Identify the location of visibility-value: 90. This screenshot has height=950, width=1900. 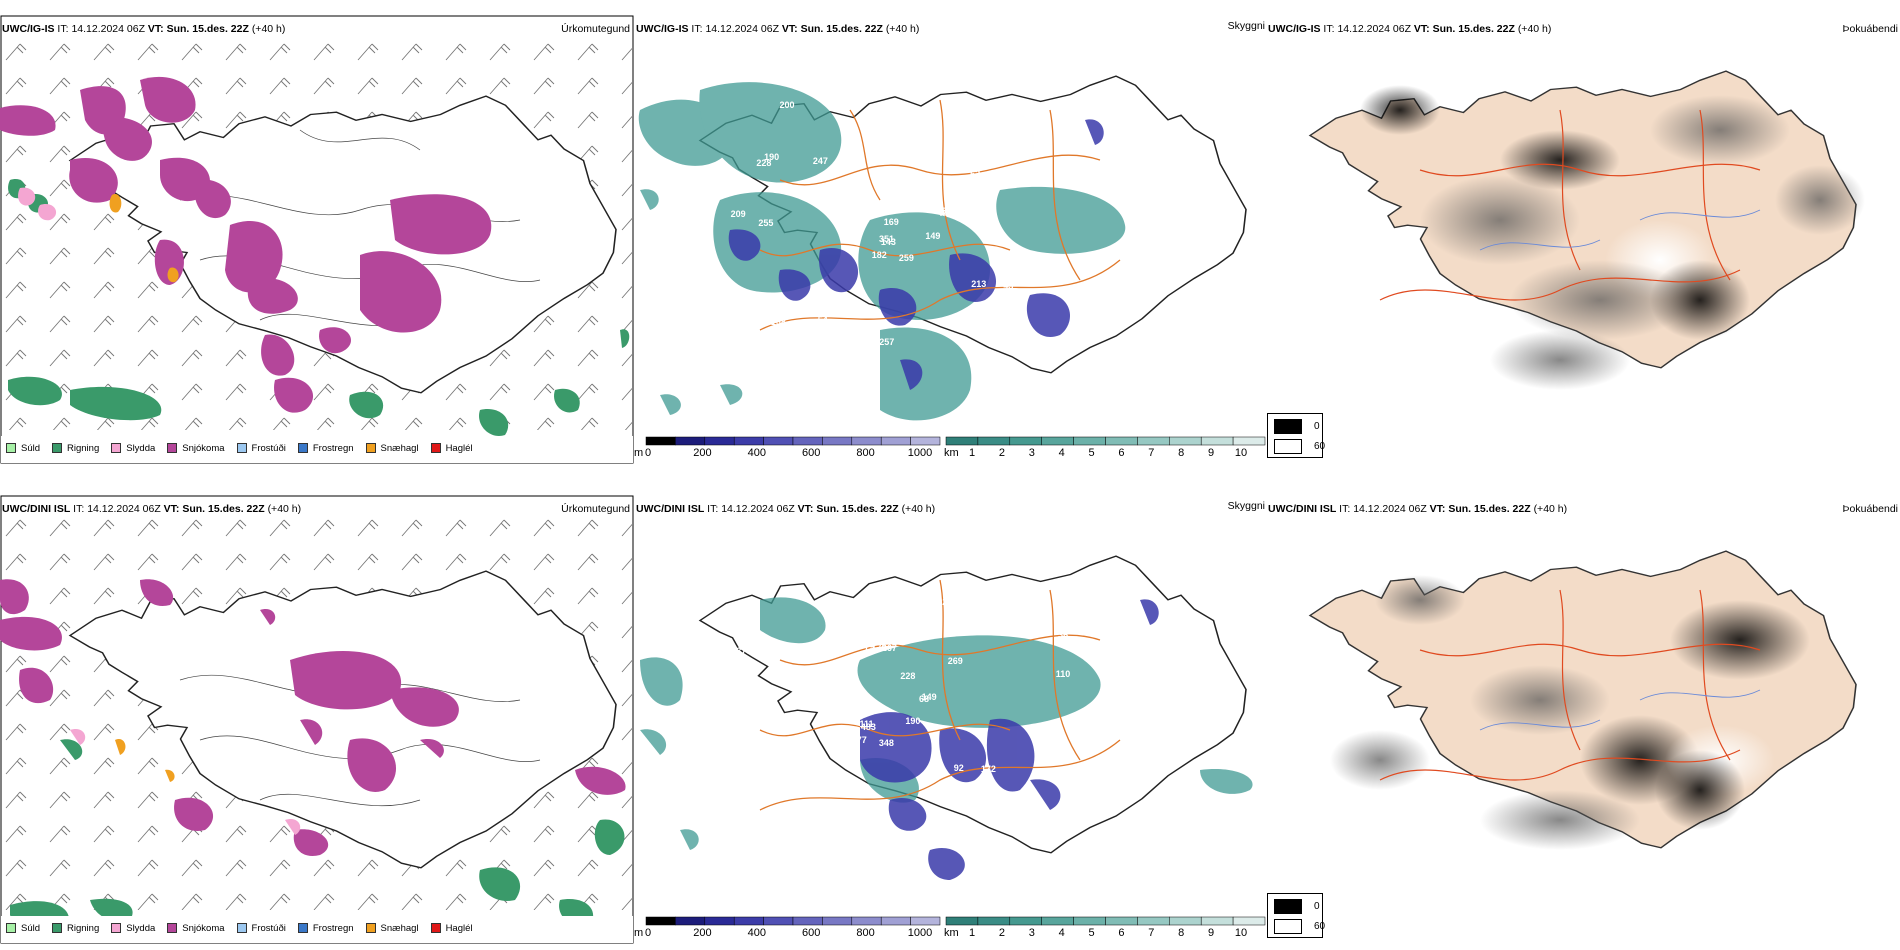
(1082, 187).